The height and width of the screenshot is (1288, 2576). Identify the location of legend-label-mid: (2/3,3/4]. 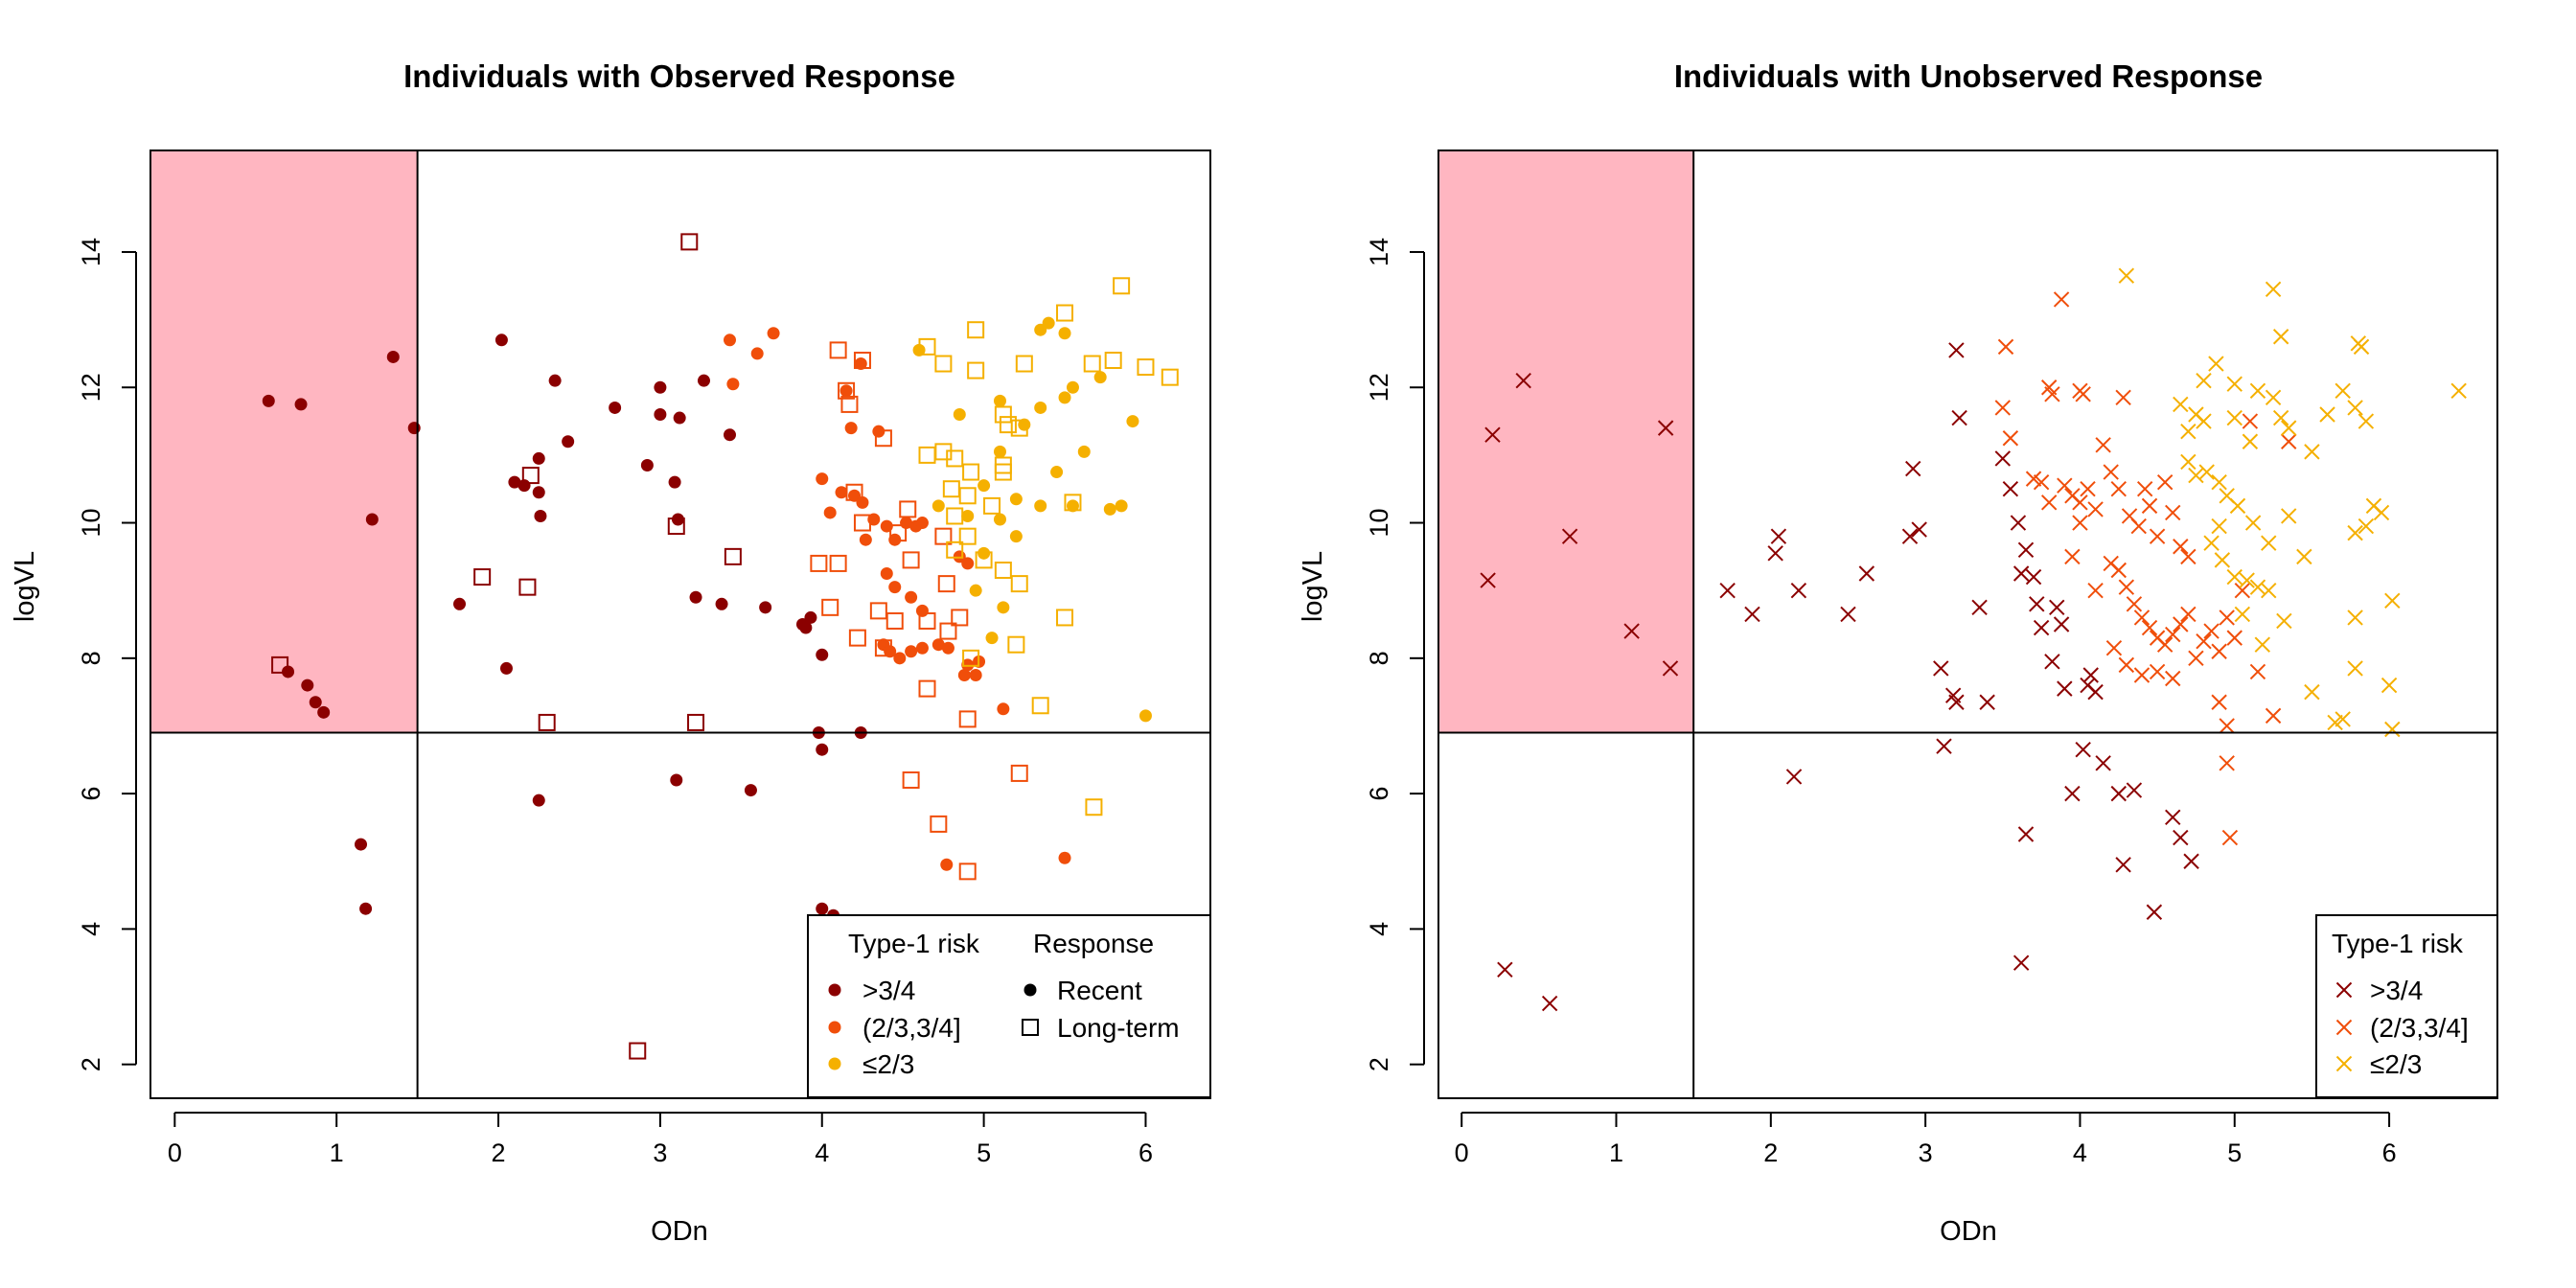
(2419, 1028).